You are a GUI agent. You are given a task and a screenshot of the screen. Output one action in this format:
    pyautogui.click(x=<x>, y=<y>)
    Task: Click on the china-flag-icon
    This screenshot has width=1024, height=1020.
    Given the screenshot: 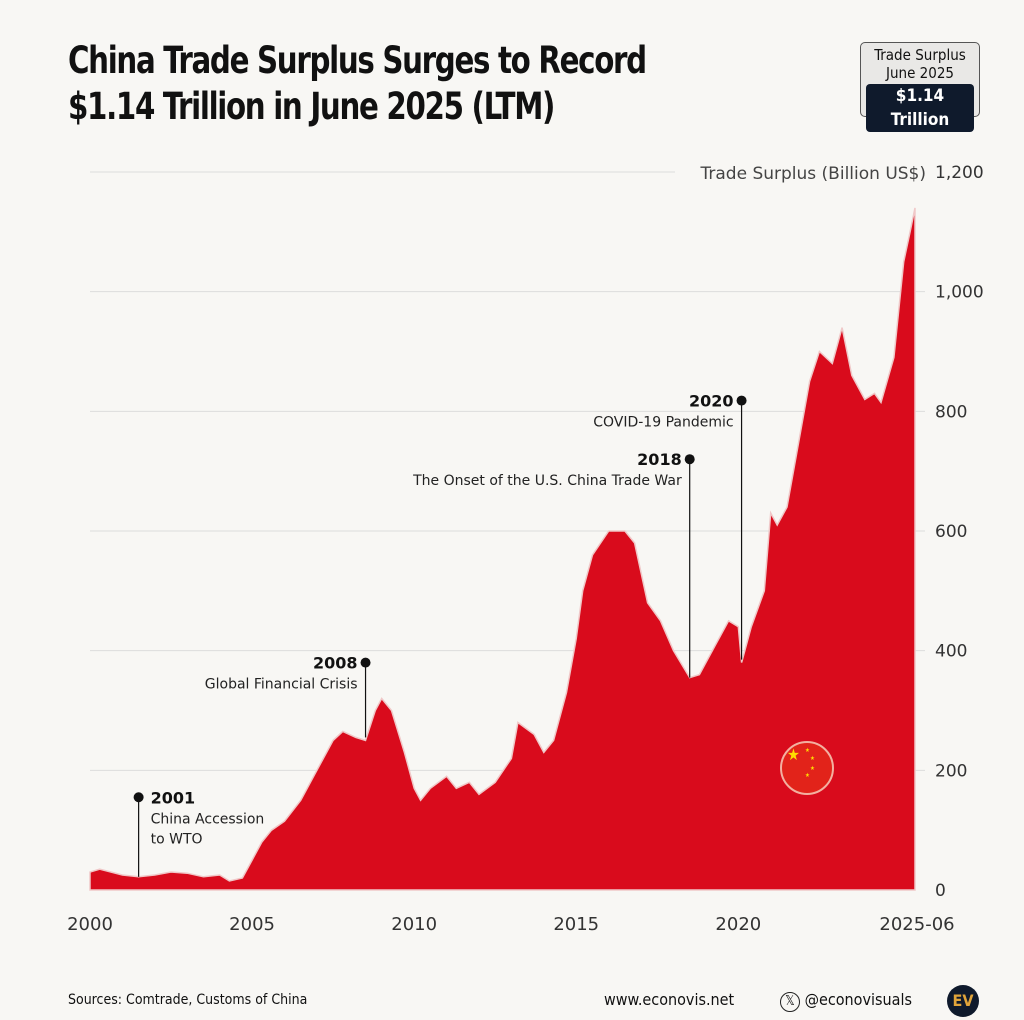 What is the action you would take?
    pyautogui.click(x=807, y=768)
    